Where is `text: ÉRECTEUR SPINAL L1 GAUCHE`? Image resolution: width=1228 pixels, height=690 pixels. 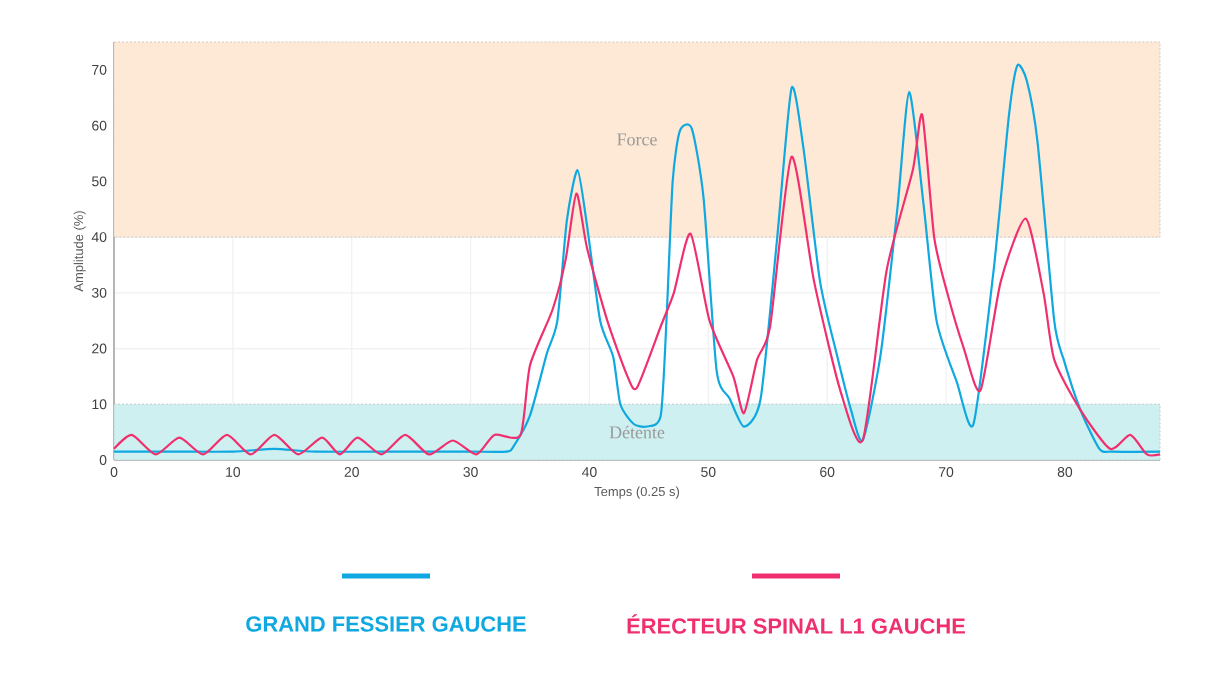
text: ÉRECTEUR SPINAL L1 GAUCHE is located at coordinates (796, 624).